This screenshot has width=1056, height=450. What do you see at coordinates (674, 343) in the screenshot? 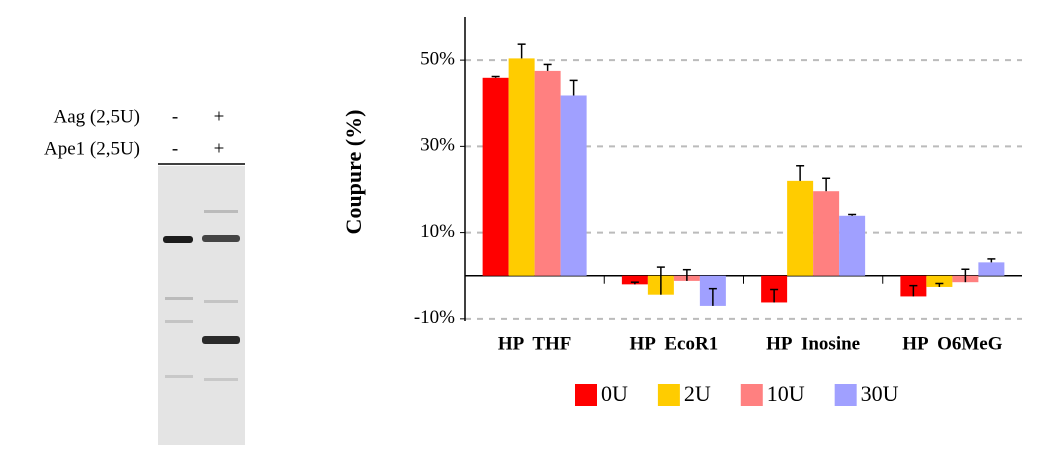
I see `x-tick-label: HP EcoR1` at bounding box center [674, 343].